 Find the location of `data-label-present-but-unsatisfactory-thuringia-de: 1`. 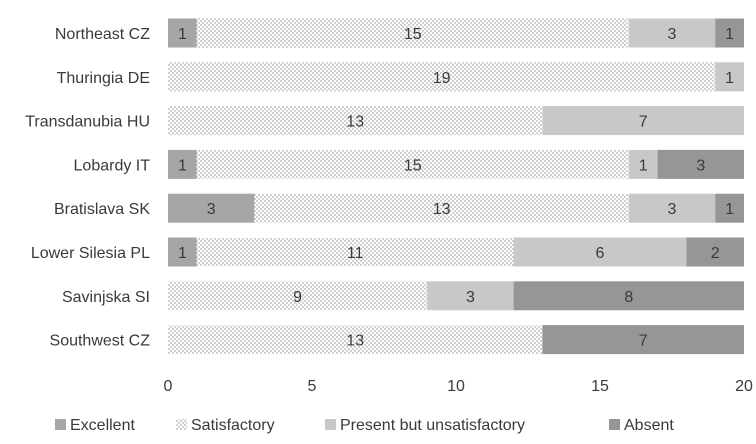

data-label-present-but-unsatisfactory-thuringia-de: 1 is located at coordinates (729, 78).